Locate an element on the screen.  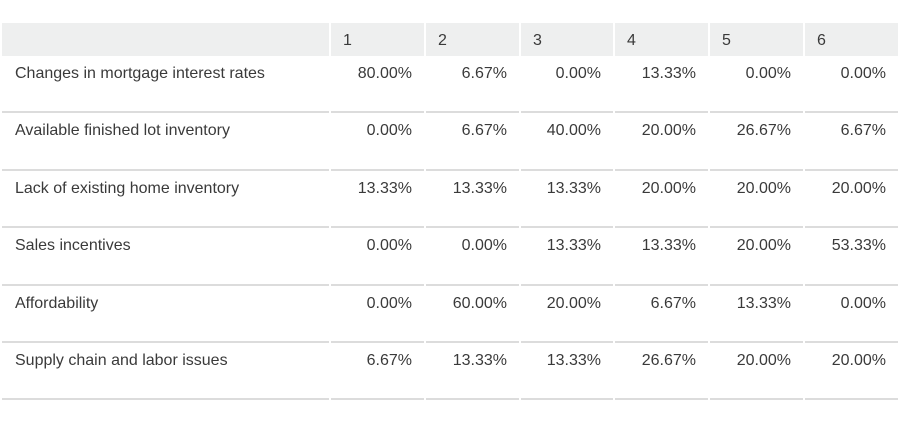
table-cell: 40.00% is located at coordinates (573, 131).